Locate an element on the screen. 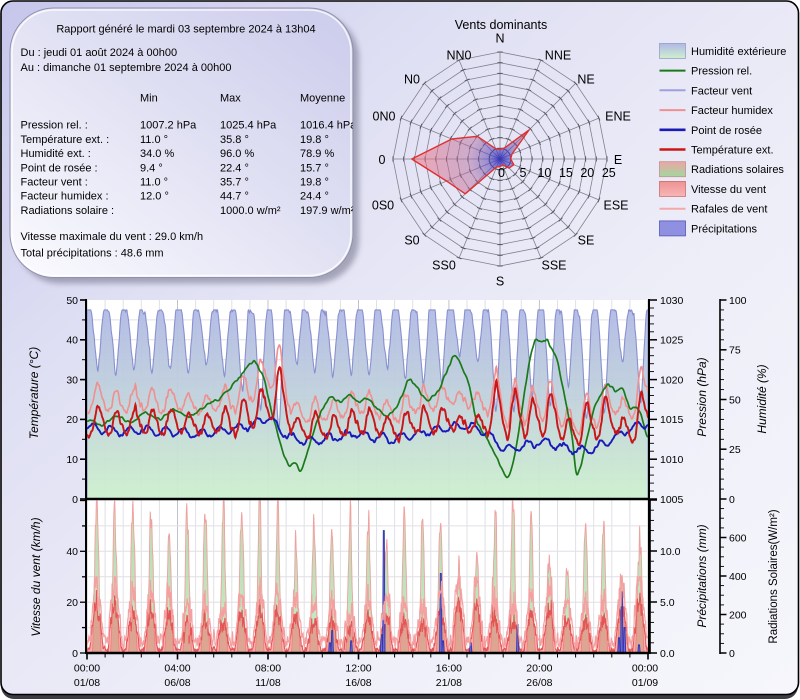 This screenshot has width=800, height=700. svg-text: 1025.4 hPa is located at coordinates (248, 126).